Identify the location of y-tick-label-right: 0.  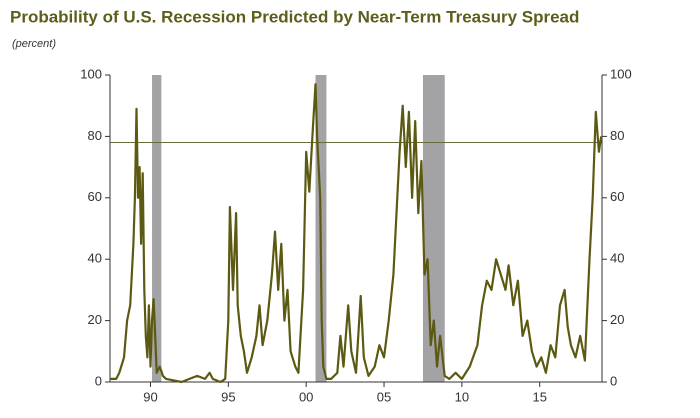
(613, 380).